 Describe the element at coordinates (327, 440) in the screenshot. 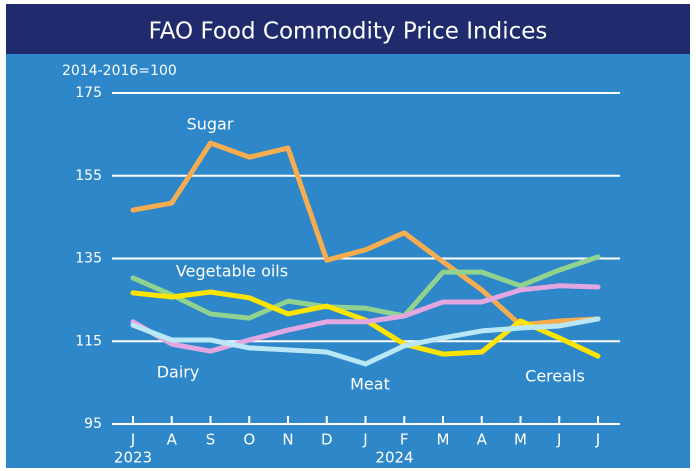

I see `x-tick-label: D` at that location.